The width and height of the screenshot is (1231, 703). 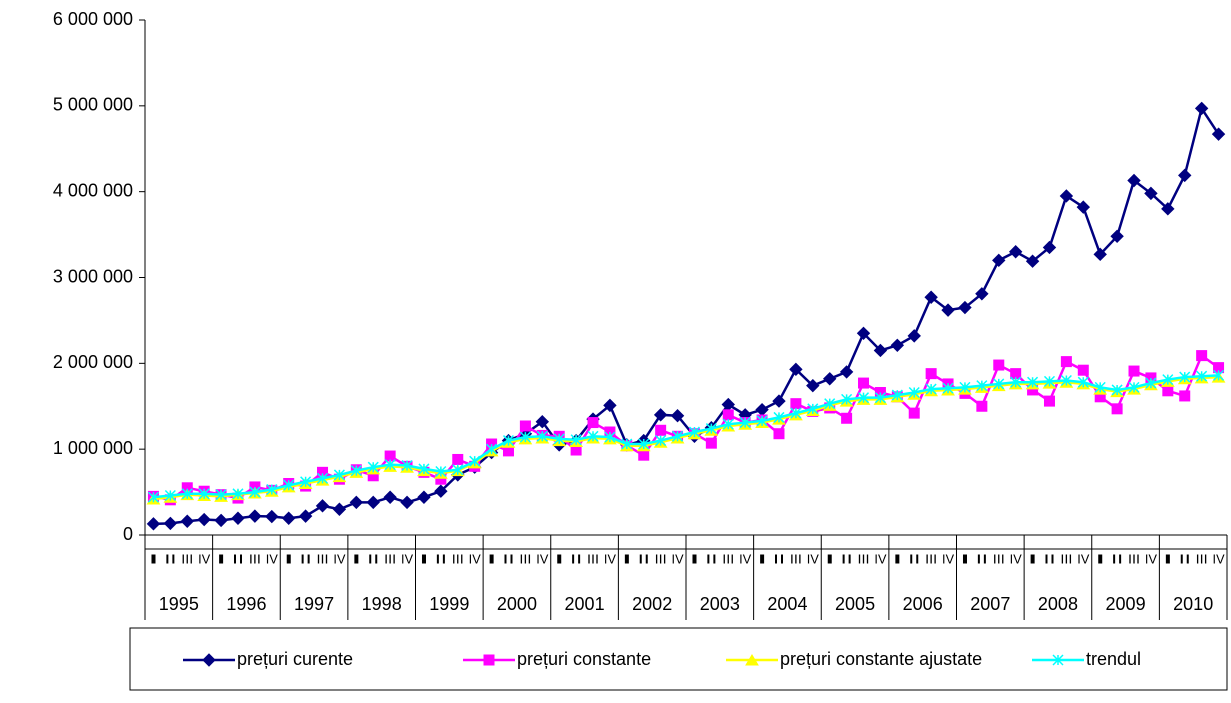 What do you see at coordinates (93, 448) in the screenshot?
I see `y-tick-label: 1 000 000` at bounding box center [93, 448].